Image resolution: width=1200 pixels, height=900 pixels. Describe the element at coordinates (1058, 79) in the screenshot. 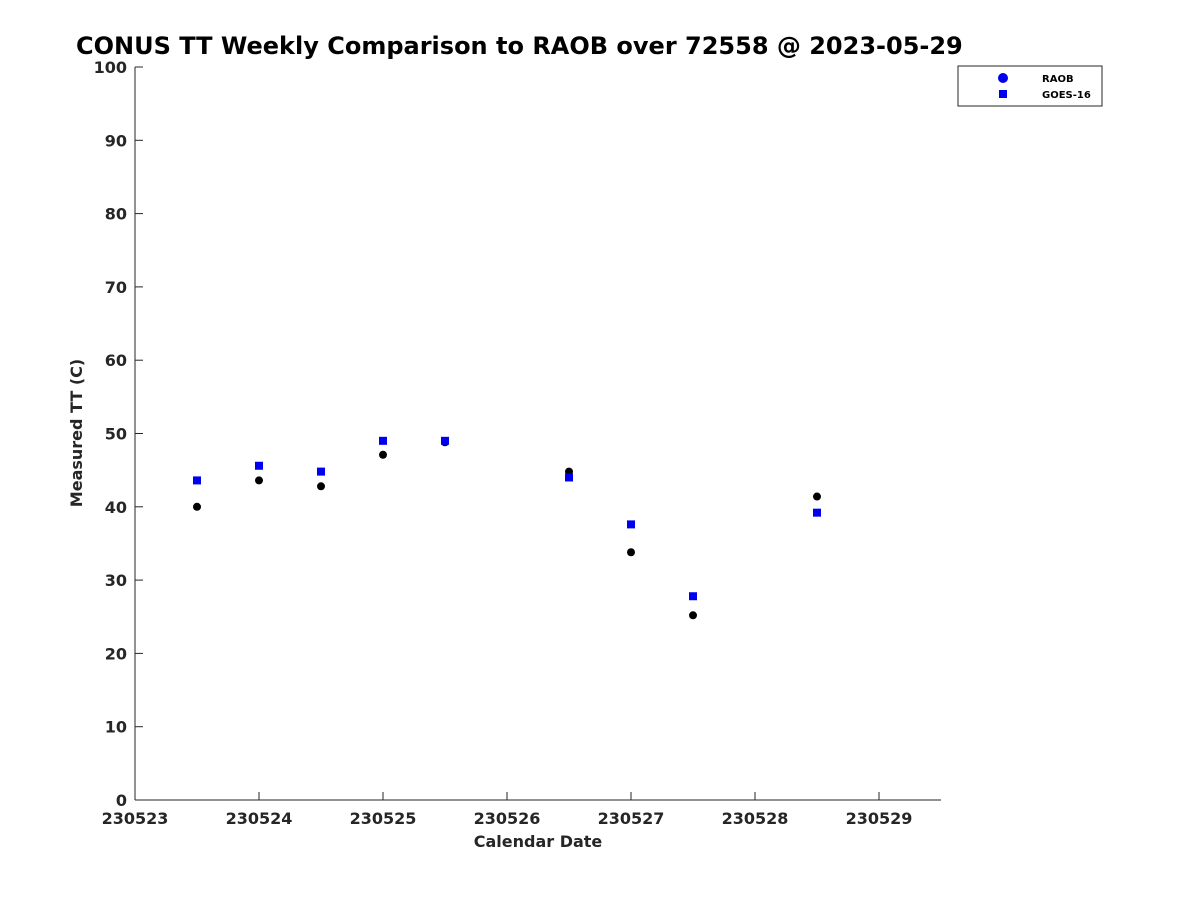

I see `legend-label-raob: RAOB` at that location.